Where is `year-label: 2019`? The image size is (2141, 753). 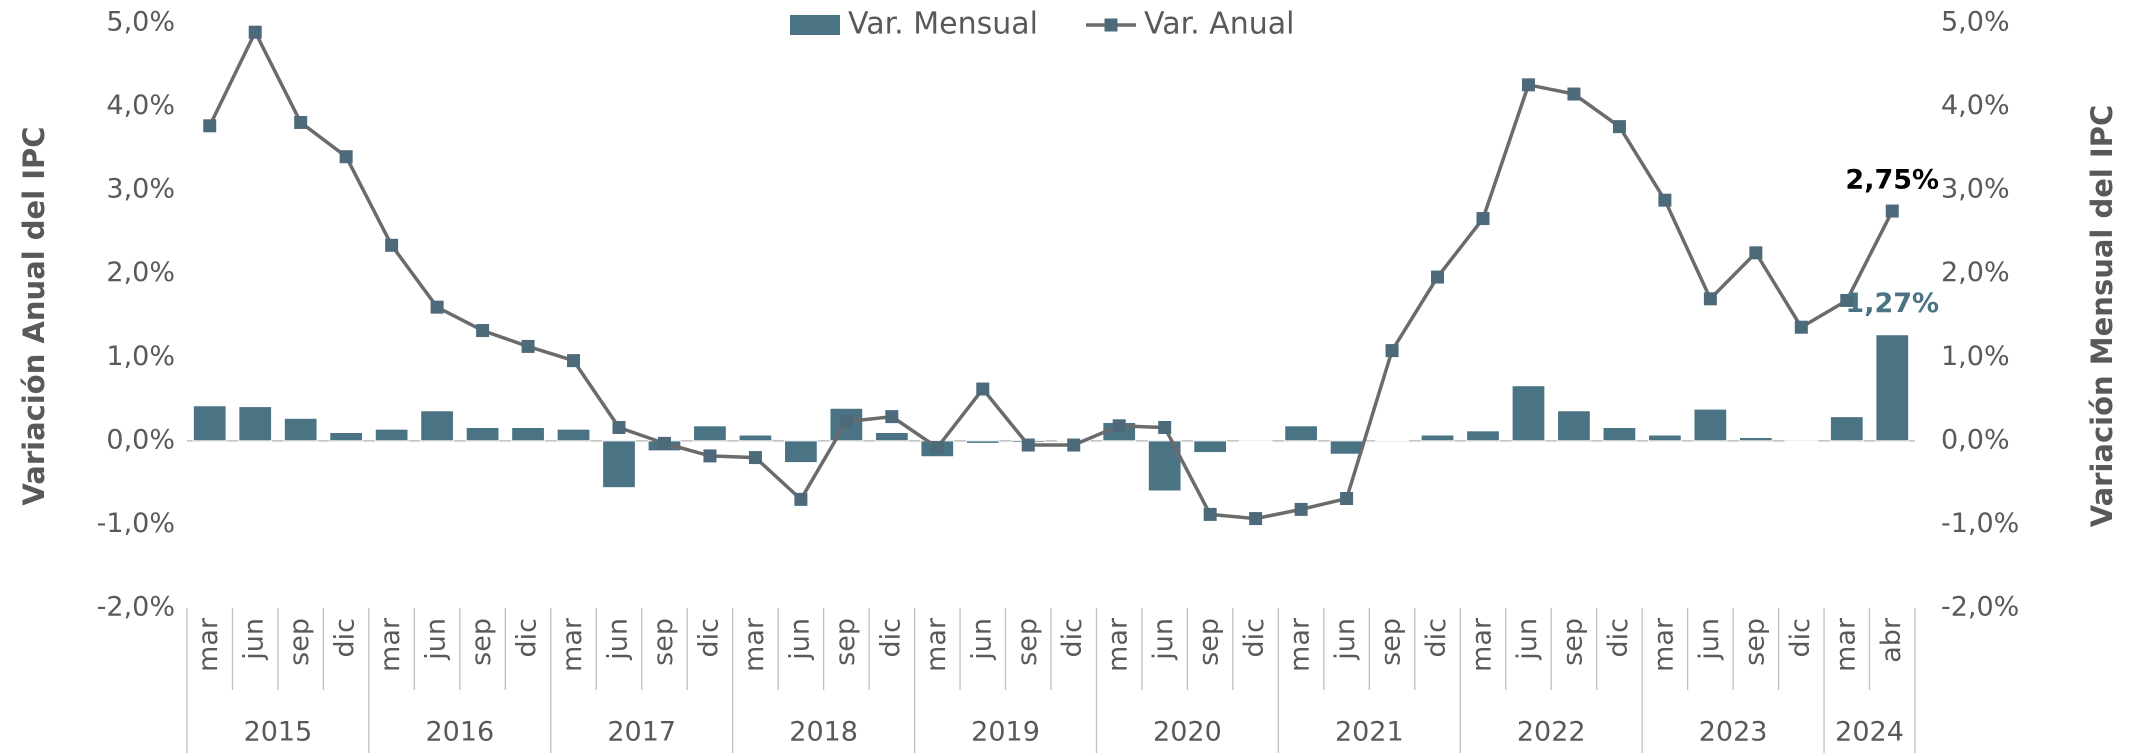 year-label: 2019 is located at coordinates (1005, 732).